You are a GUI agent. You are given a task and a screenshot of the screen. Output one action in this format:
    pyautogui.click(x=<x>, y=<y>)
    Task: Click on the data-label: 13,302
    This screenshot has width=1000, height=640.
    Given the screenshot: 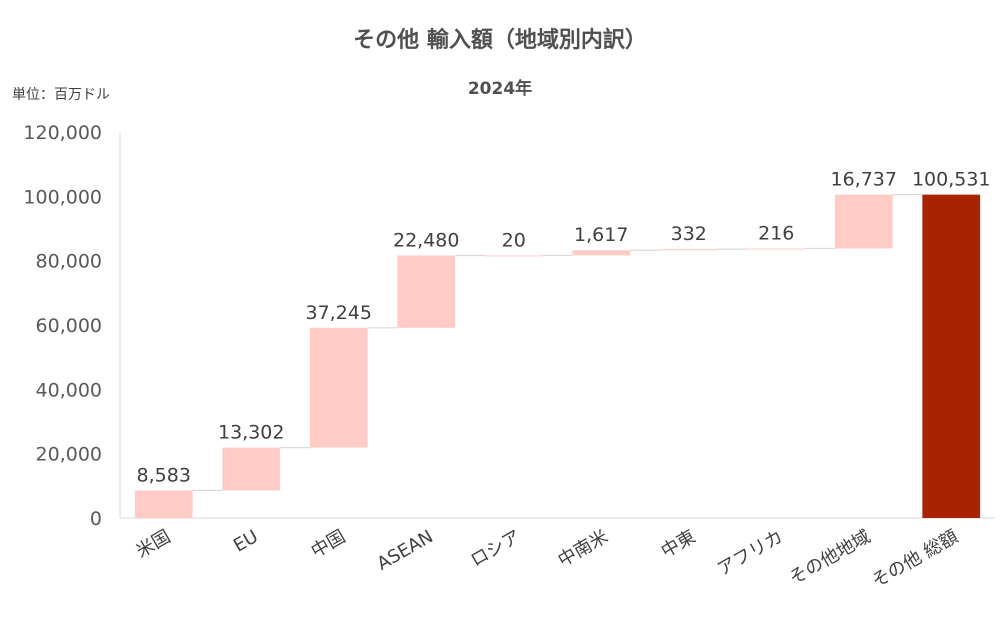 What is the action you would take?
    pyautogui.click(x=251, y=433)
    